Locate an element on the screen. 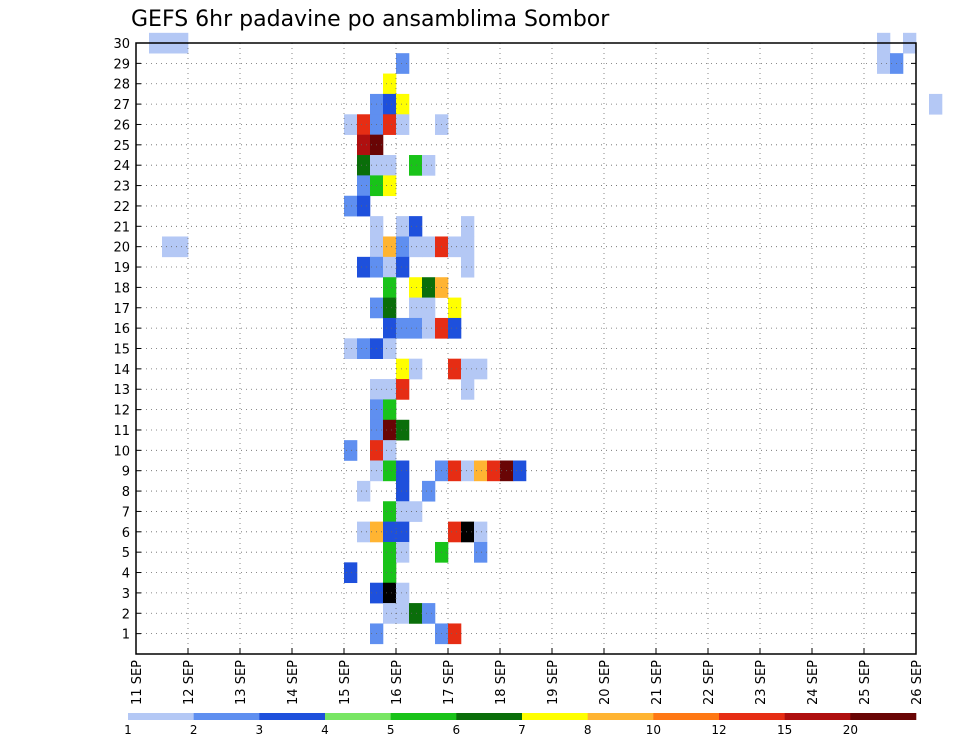 The width and height of the screenshot is (960, 742). y-tick-label: 8 is located at coordinates (126, 492).